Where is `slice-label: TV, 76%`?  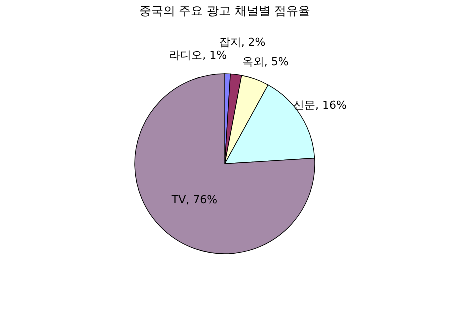 slice-label: TV, 76% is located at coordinates (194, 199).